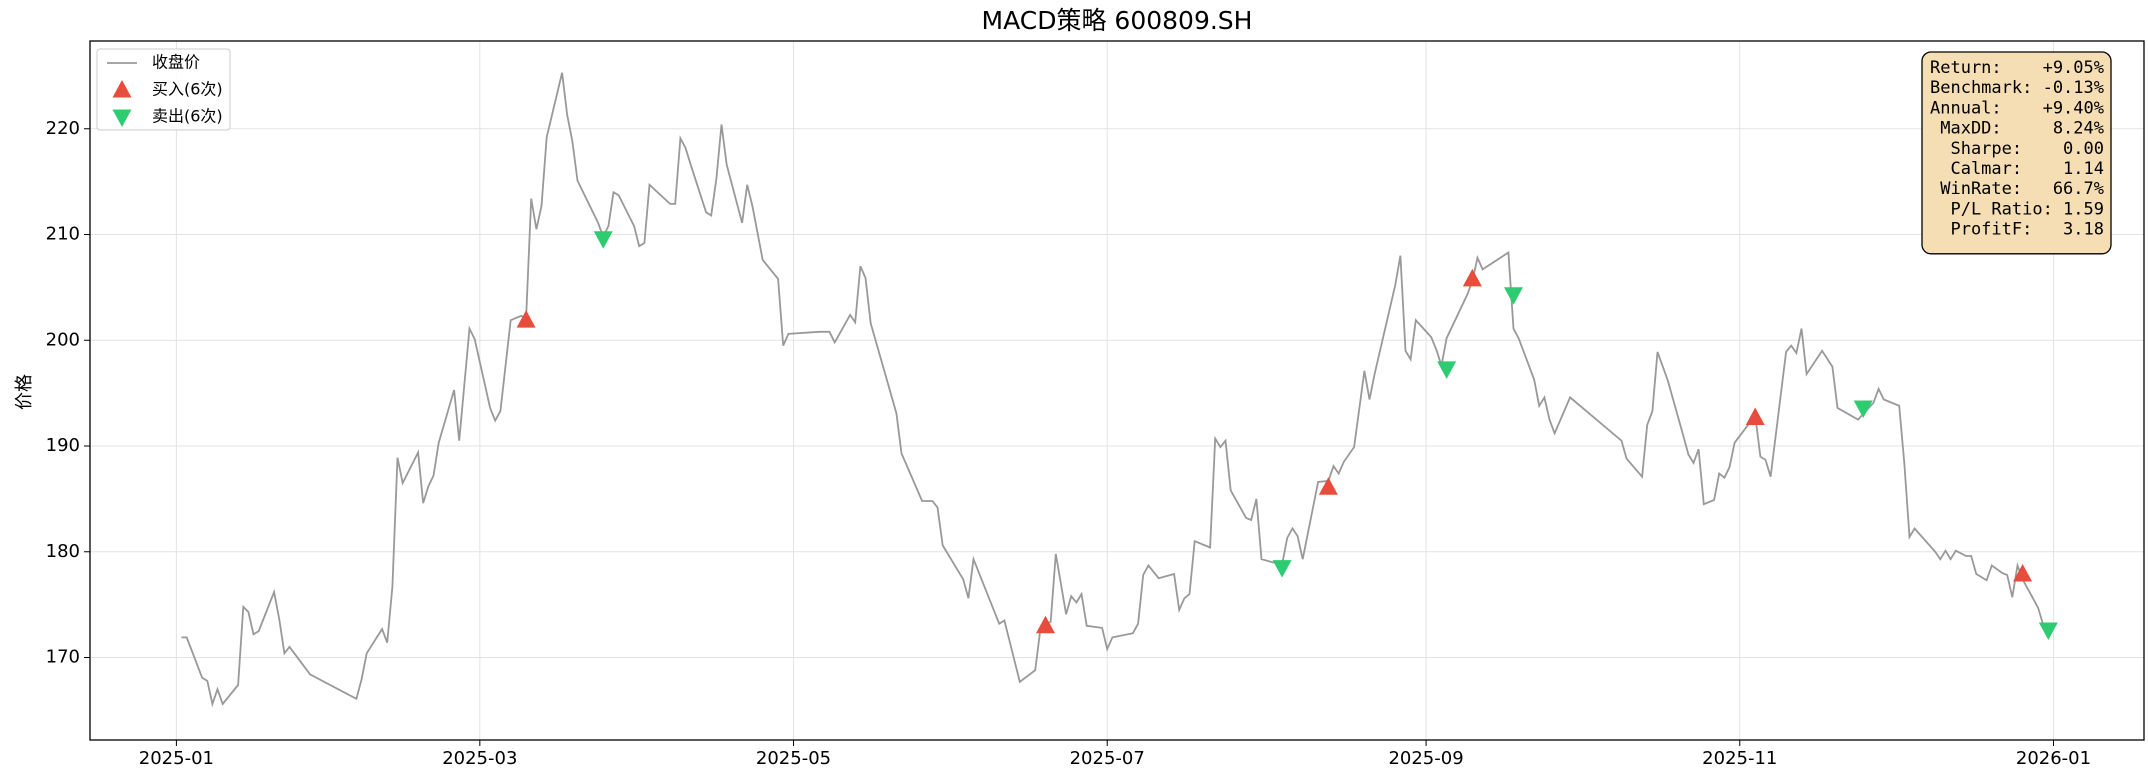 The height and width of the screenshot is (784, 2148). Describe the element at coordinates (2017, 68) in the screenshot. I see `stats-line: Return: +9.05%` at that location.